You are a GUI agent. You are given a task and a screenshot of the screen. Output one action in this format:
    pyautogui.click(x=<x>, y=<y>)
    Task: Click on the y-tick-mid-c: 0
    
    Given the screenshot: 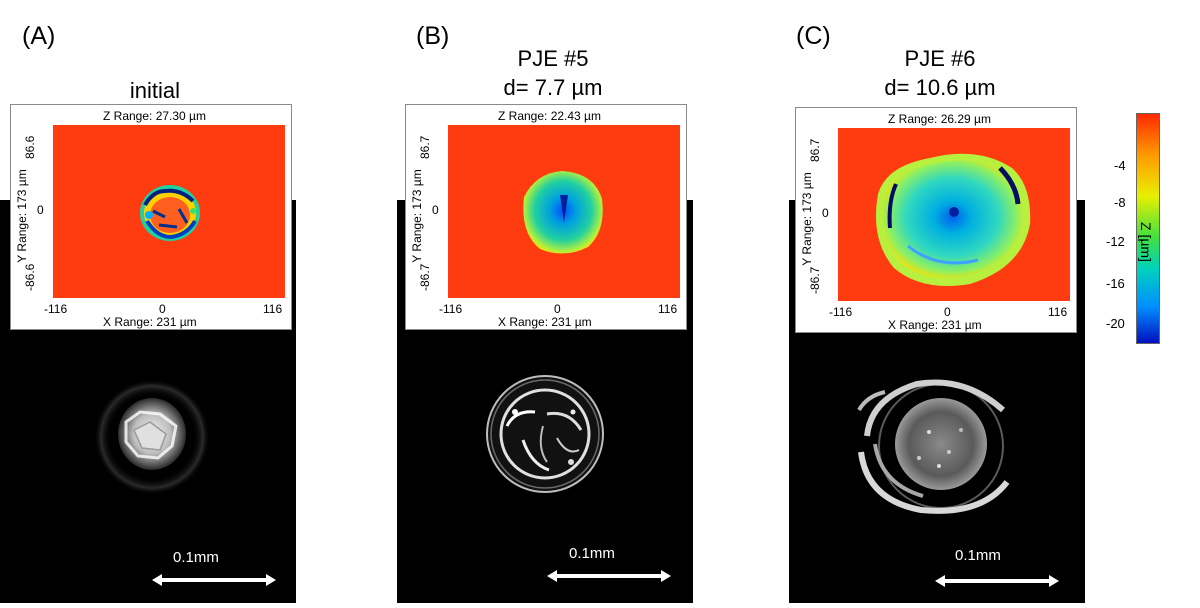 What is the action you would take?
    pyautogui.click(x=825, y=213)
    